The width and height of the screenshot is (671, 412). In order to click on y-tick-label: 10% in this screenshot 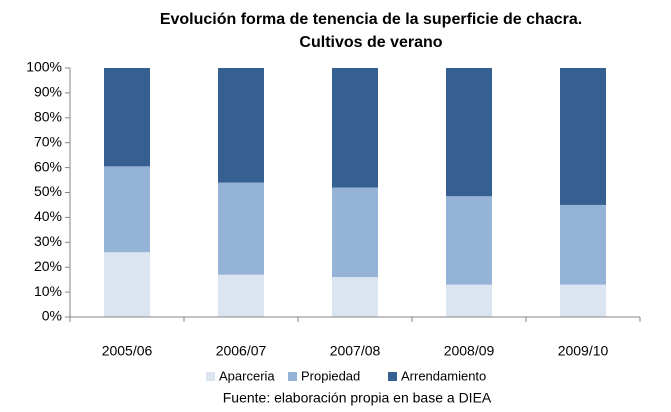, I will do `click(48, 291)`.